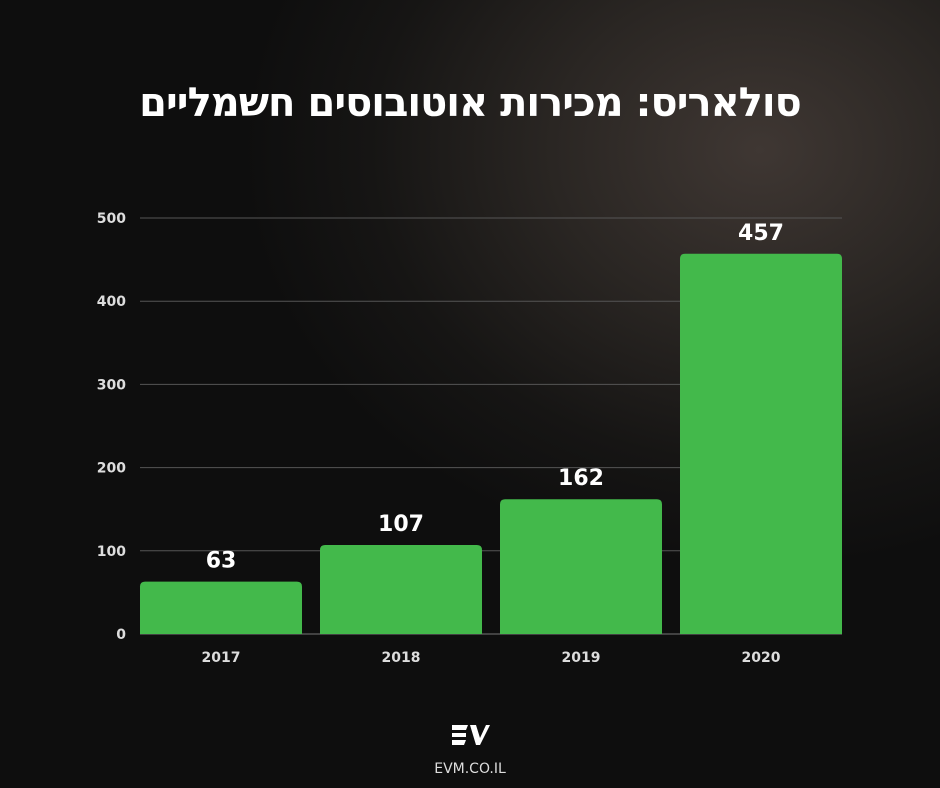 The width and height of the screenshot is (940, 788). I want to click on data-label: 457, so click(761, 233).